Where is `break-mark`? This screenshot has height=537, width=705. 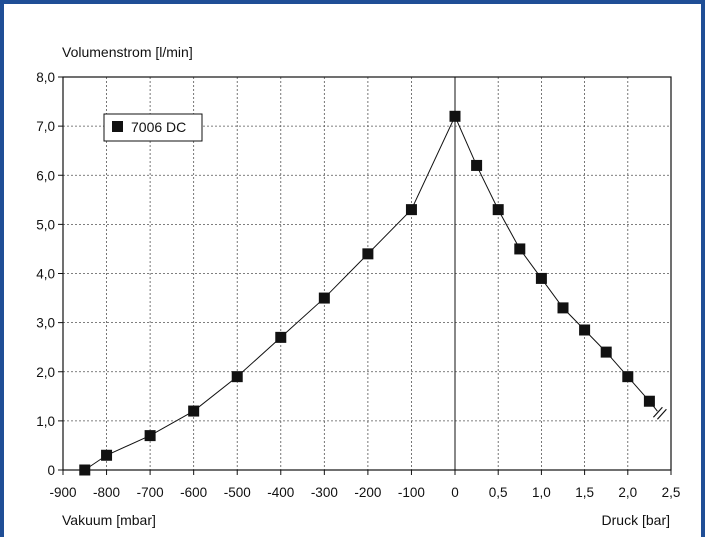 break-mark is located at coordinates (658, 410).